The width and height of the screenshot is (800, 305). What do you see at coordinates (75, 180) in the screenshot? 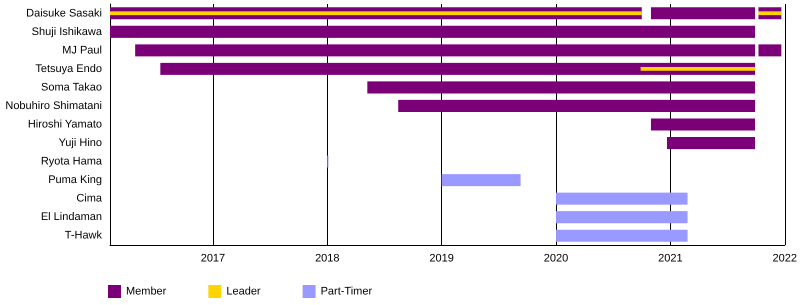
I see `y-tick-label: Puma King` at bounding box center [75, 180].